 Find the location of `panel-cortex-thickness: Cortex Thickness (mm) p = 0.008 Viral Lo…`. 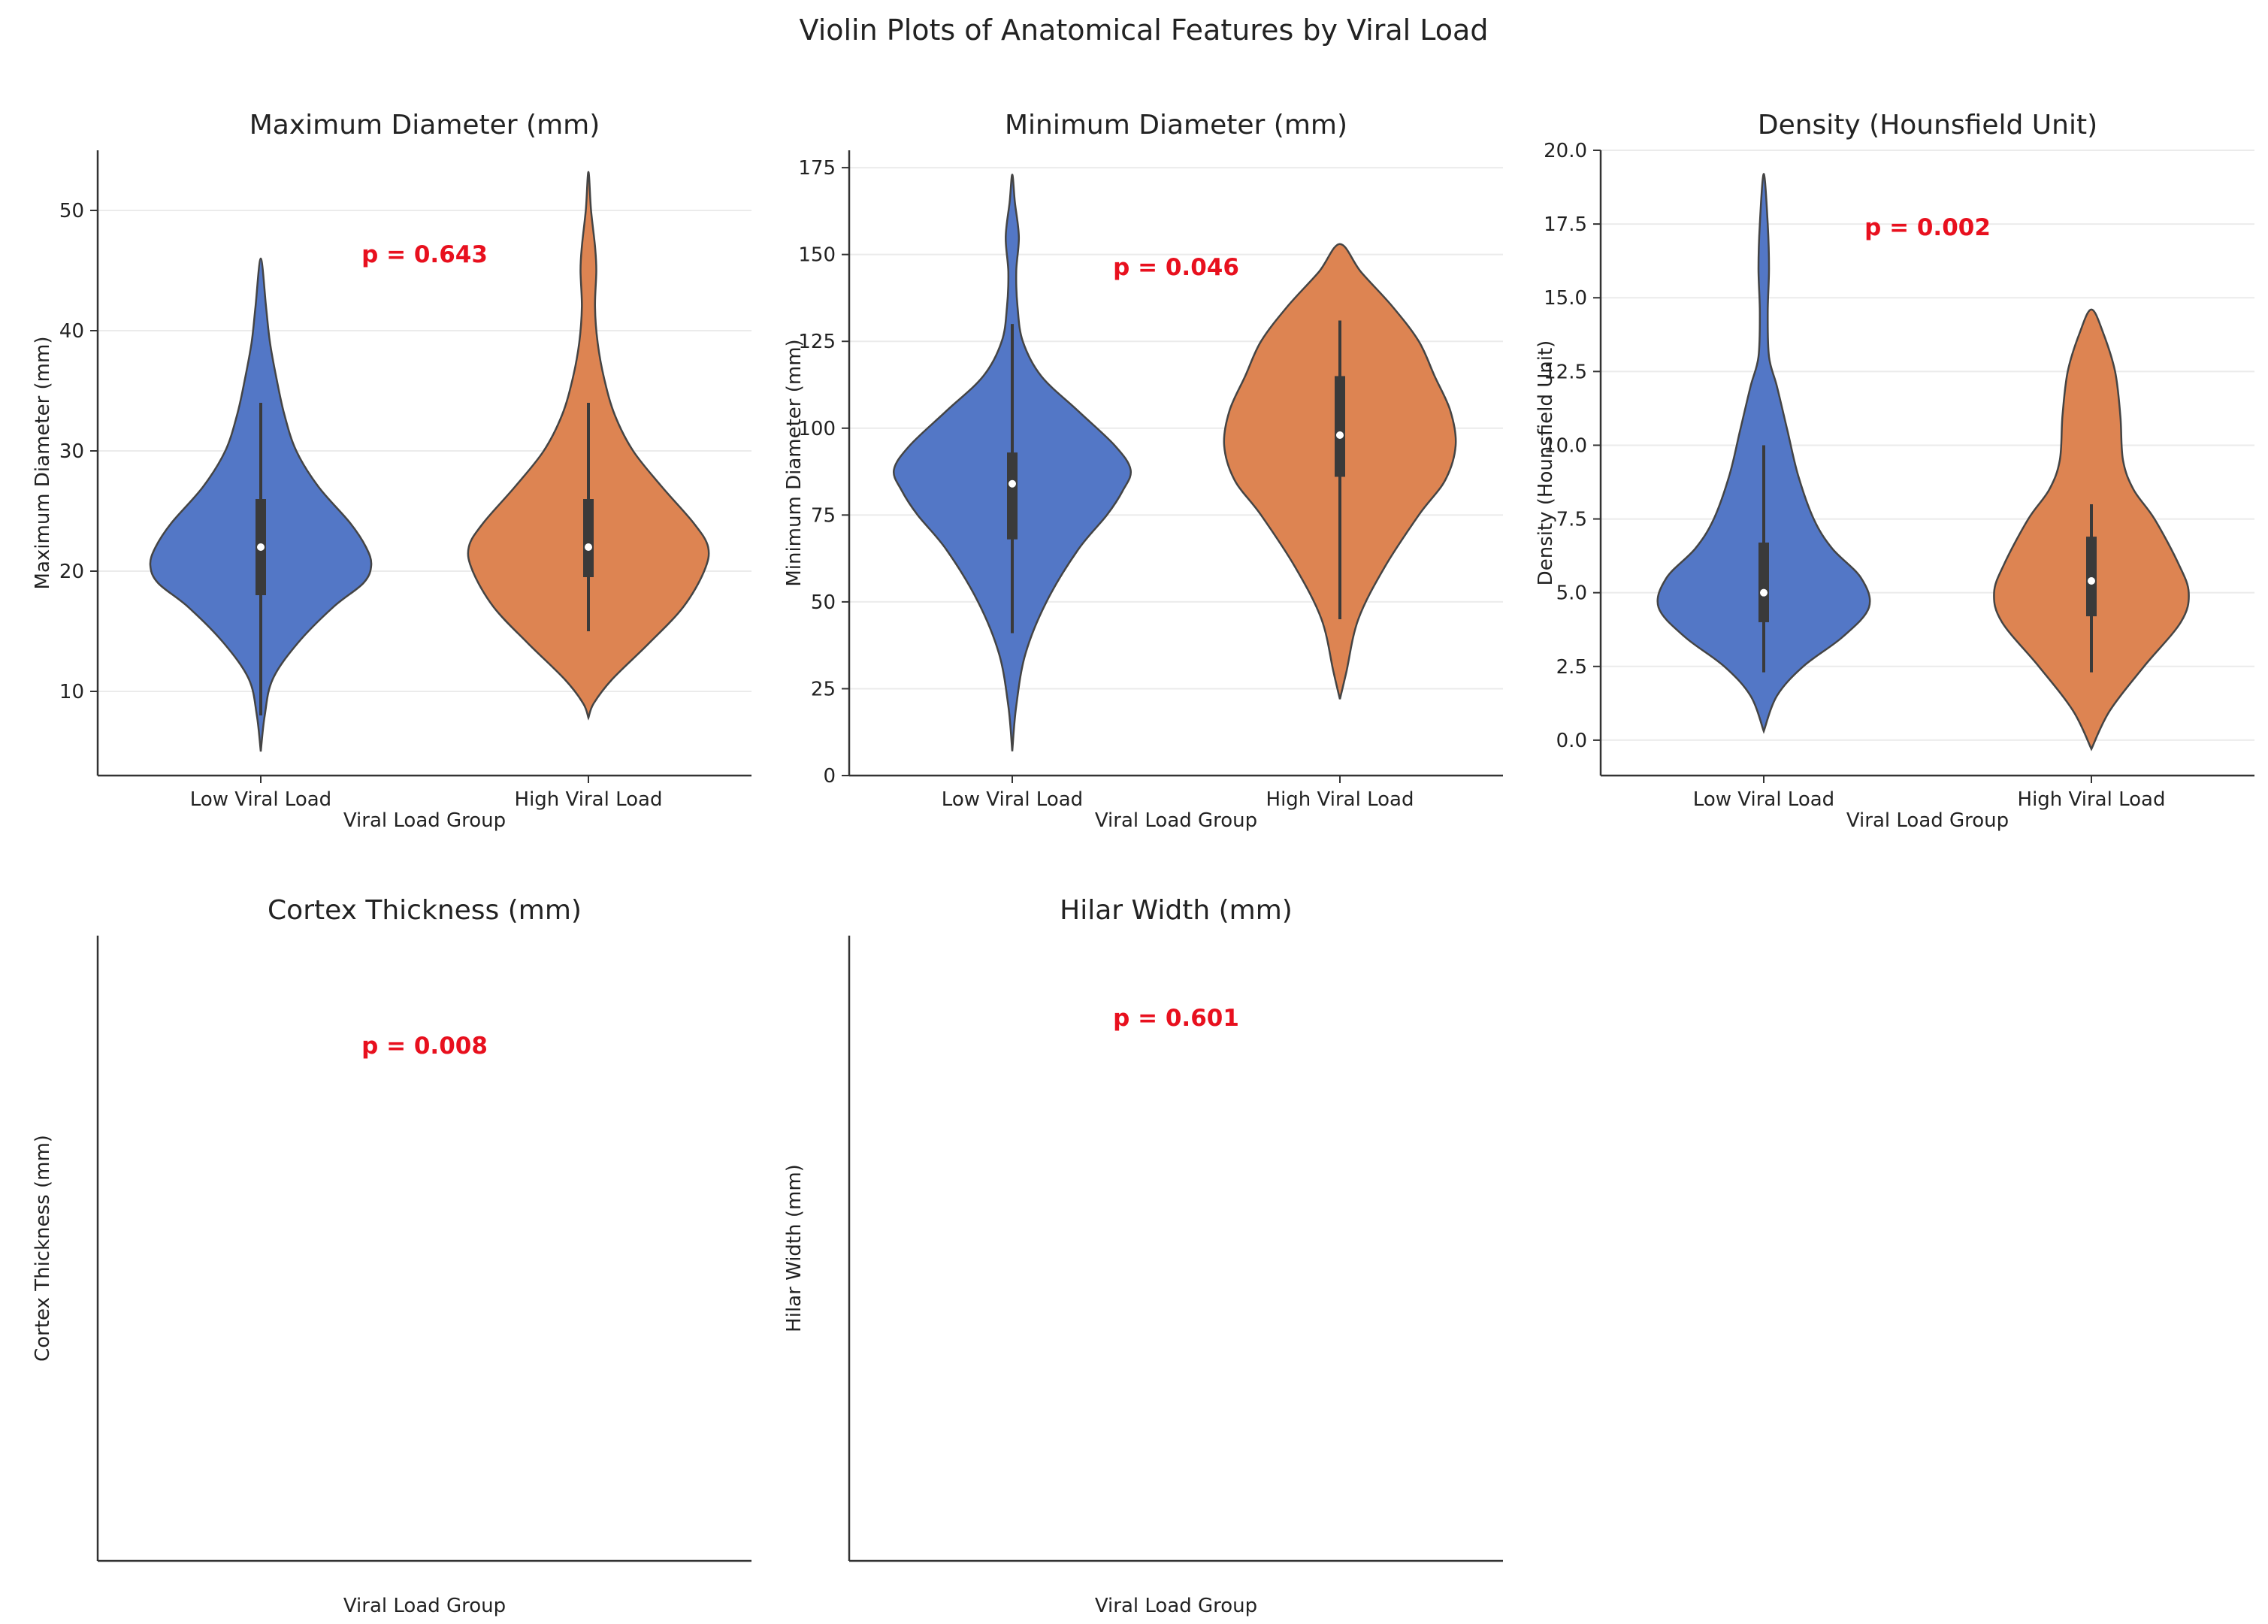

panel-cortex-thickness: Cortex Thickness (mm) p = 0.008 Viral Lo… is located at coordinates (391, 1256).